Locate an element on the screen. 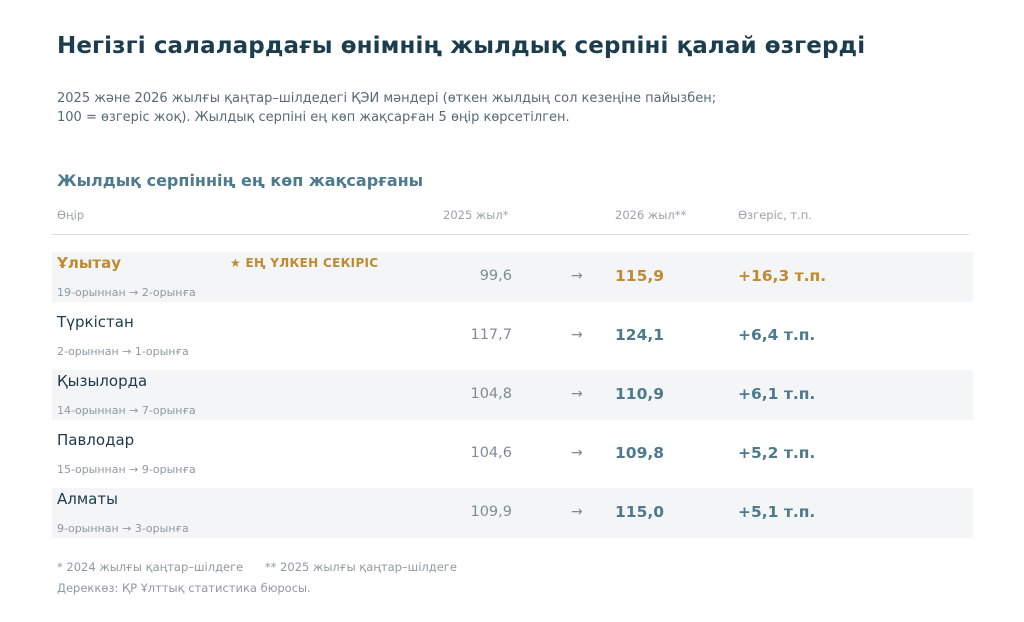 The image size is (1024, 622). table-title: Жылдық серпіннің ең көп жақсарғаны is located at coordinates (240, 180).